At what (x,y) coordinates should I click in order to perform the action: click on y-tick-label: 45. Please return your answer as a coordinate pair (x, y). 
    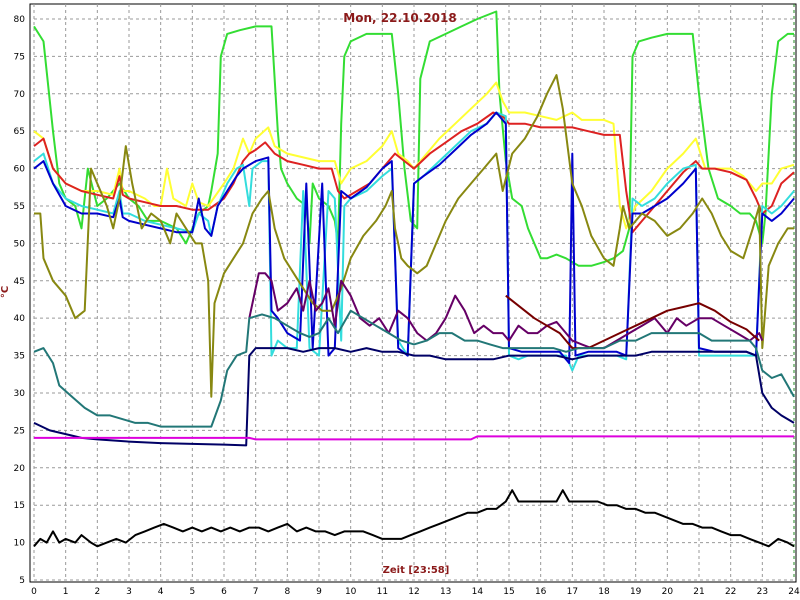
    Looking at the image, I should click on (19, 282).